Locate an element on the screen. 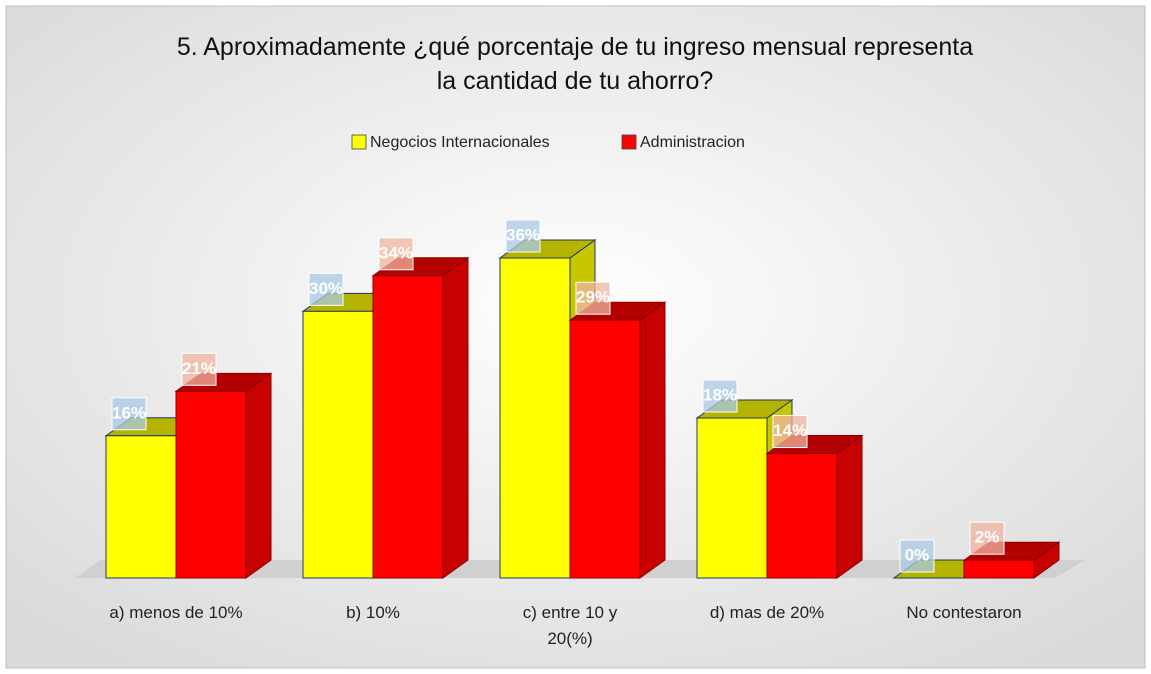  value-label: 2% is located at coordinates (987, 537).